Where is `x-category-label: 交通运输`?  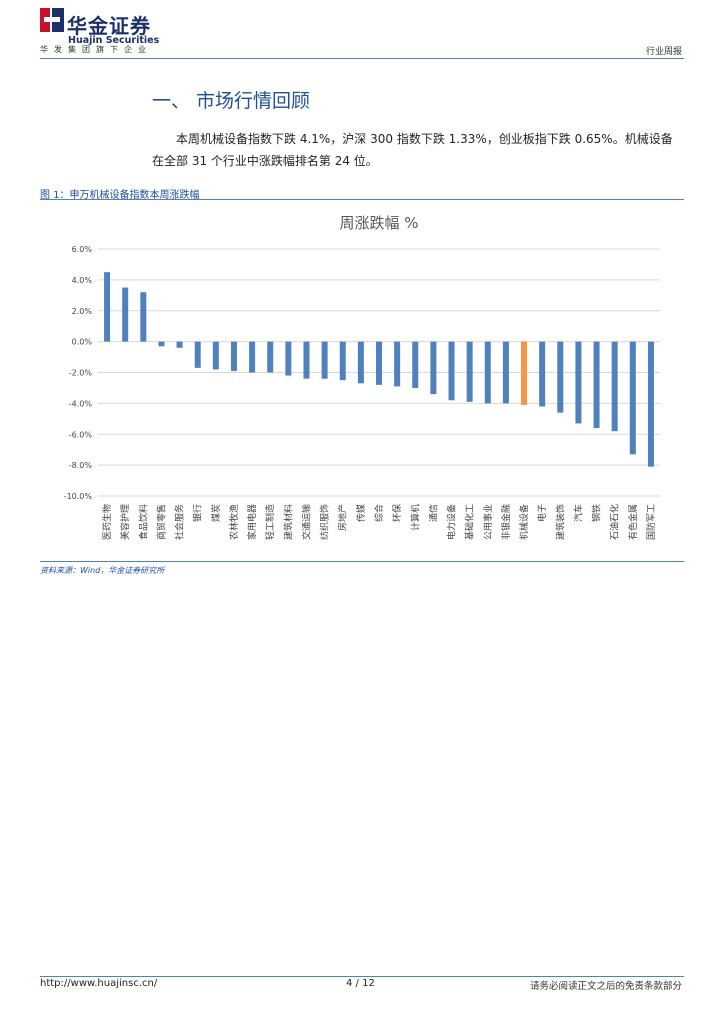
x-category-label: 交通运输 is located at coordinates (306, 522).